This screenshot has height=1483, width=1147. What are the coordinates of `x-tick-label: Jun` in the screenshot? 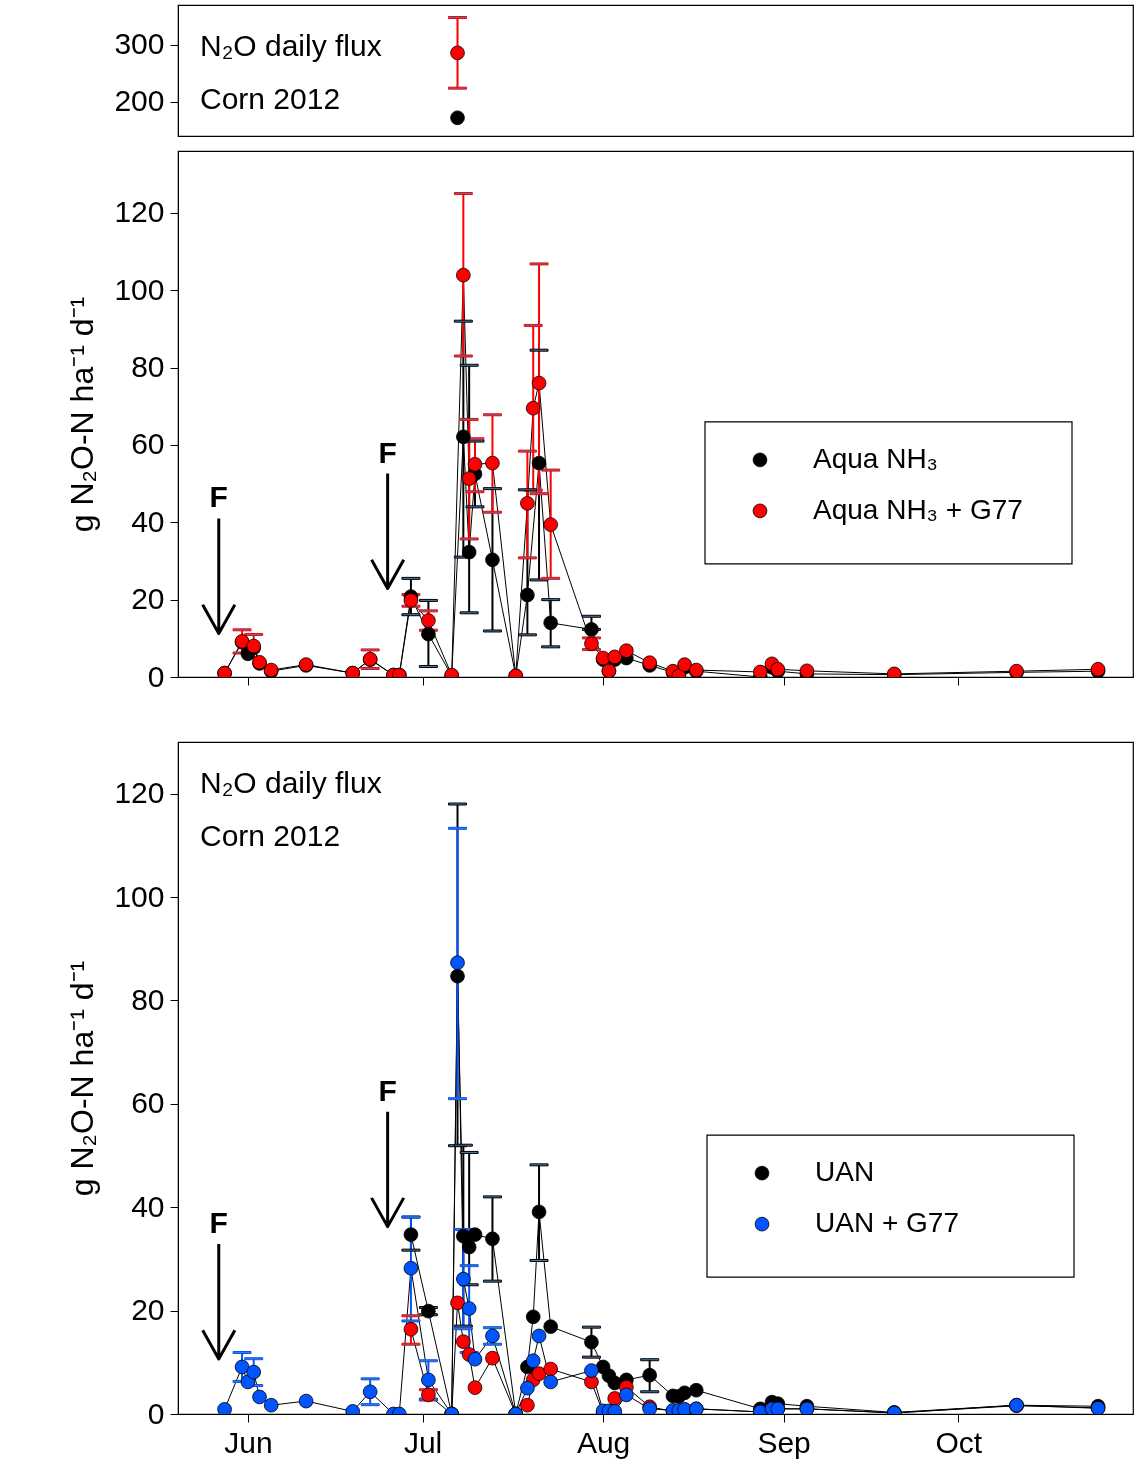 It's located at (248, 1442).